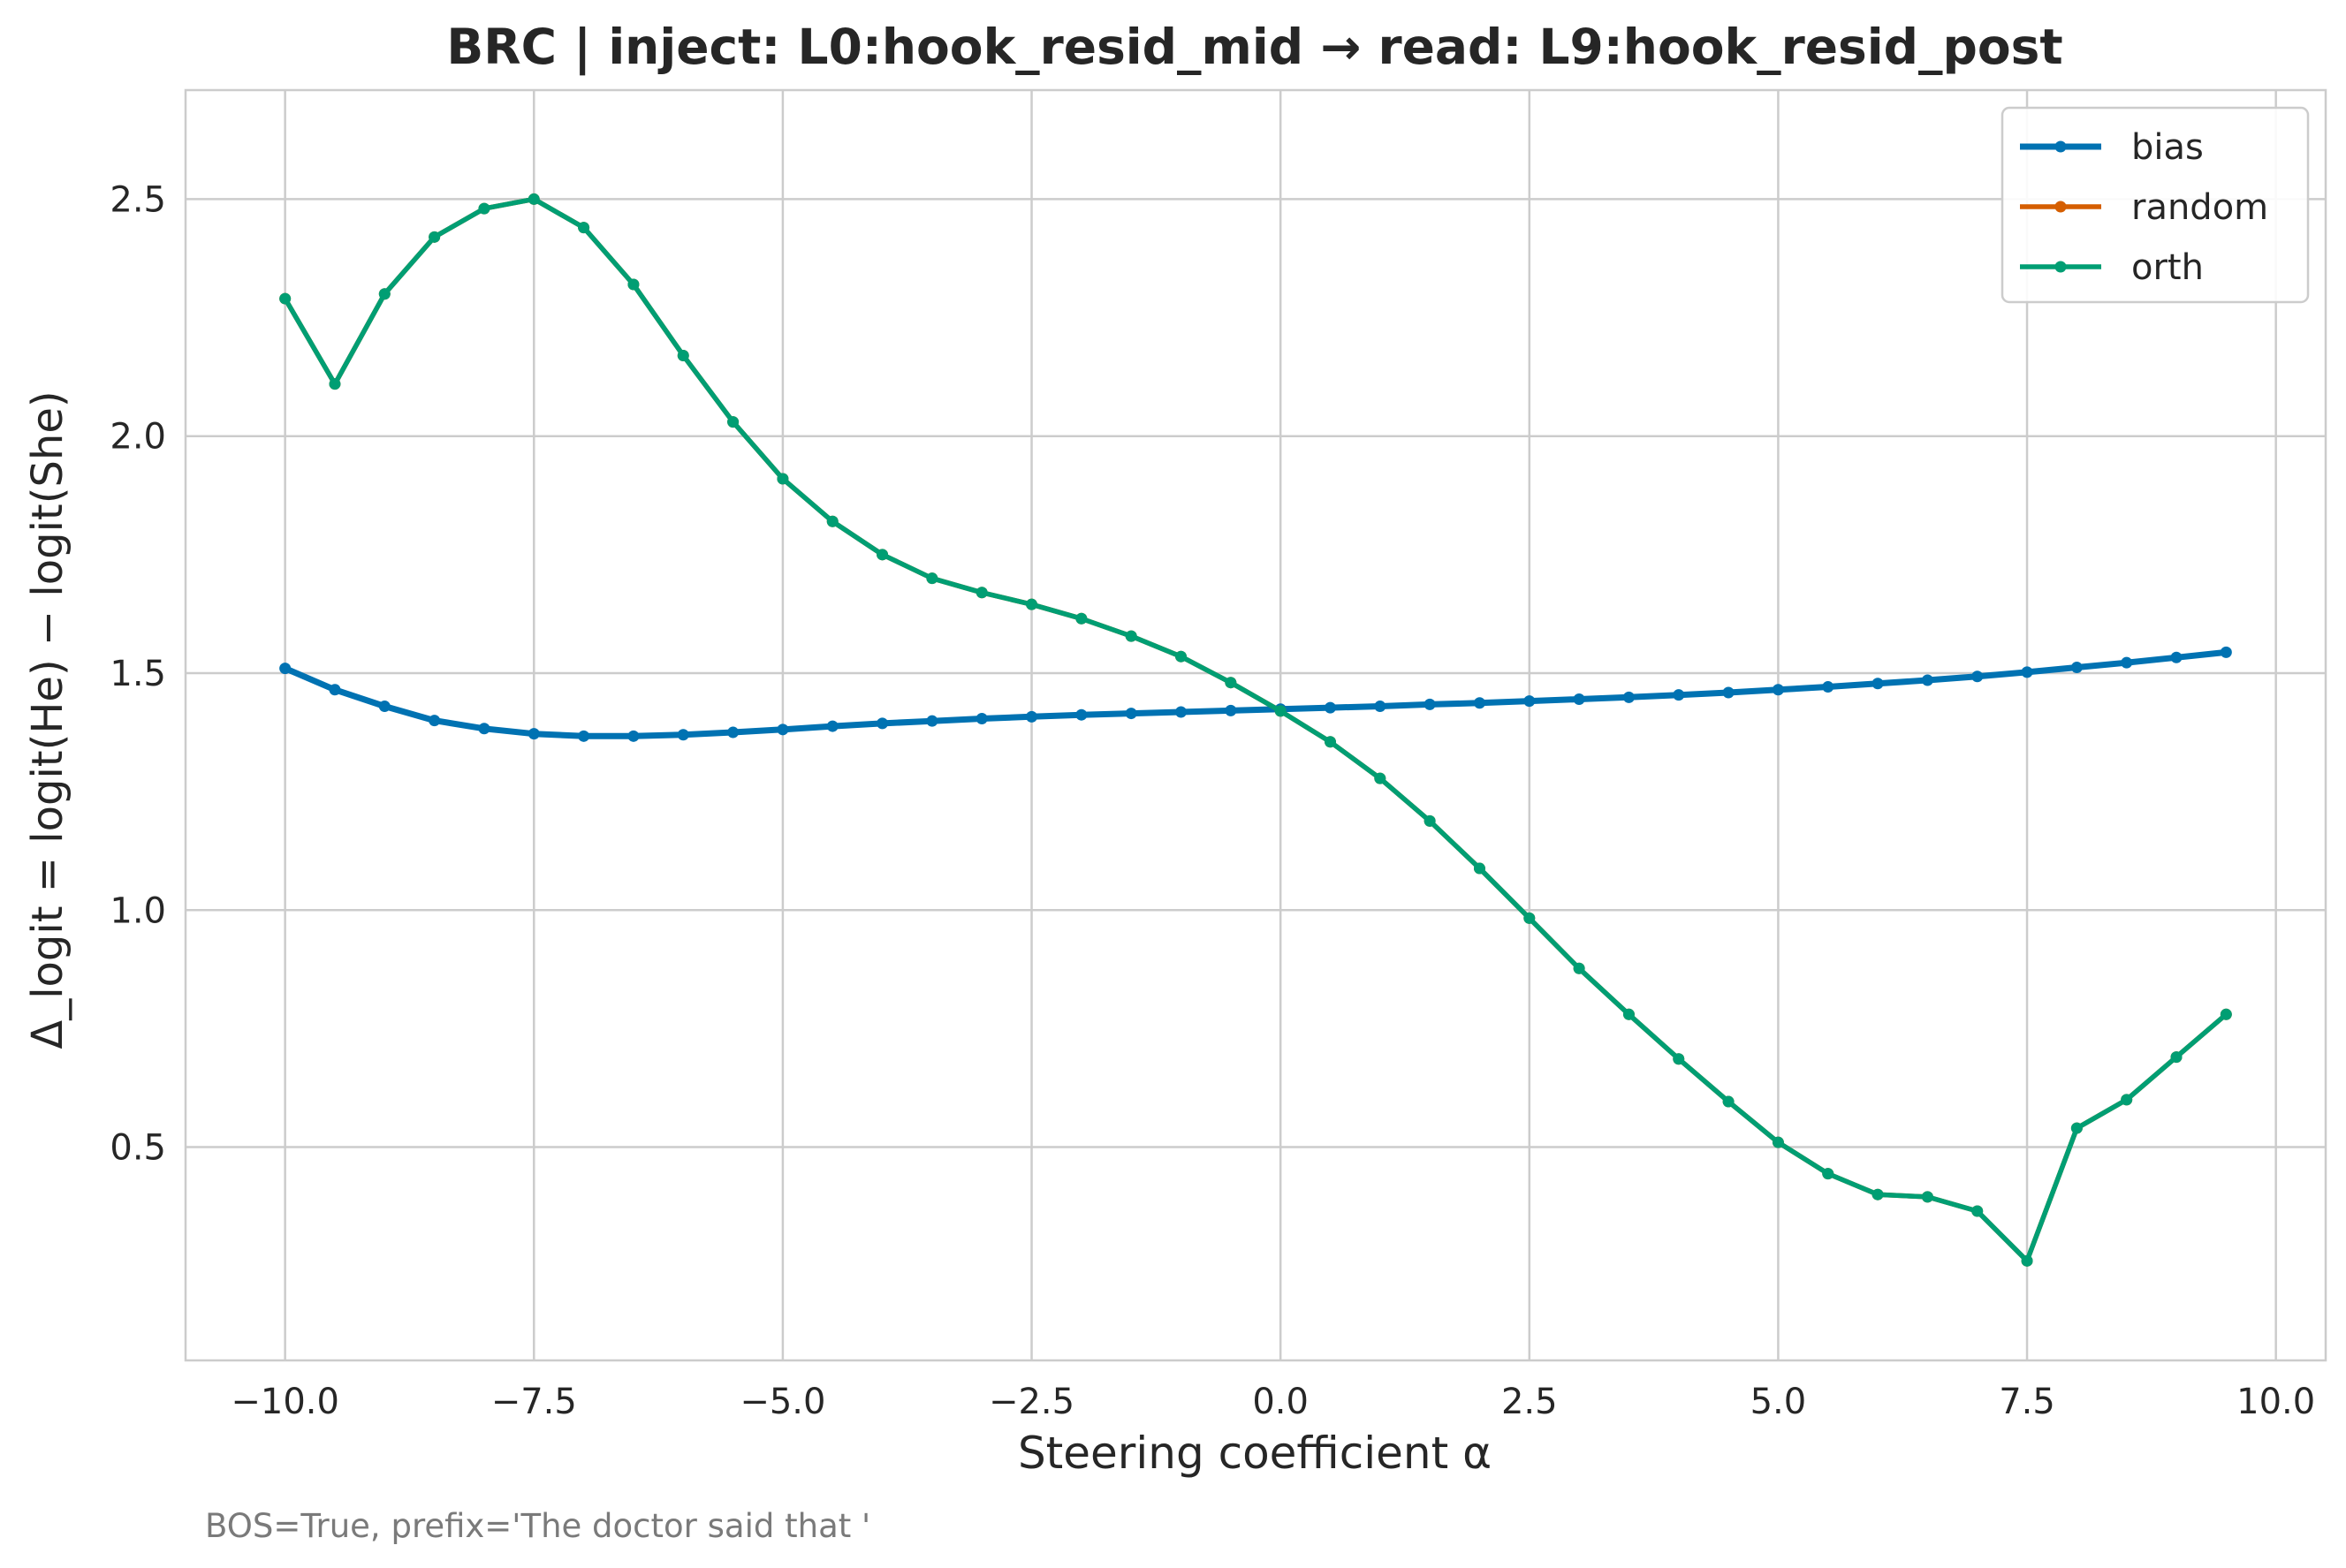  What do you see at coordinates (782, 1402) in the screenshot?
I see `x-tick-label: −5.0` at bounding box center [782, 1402].